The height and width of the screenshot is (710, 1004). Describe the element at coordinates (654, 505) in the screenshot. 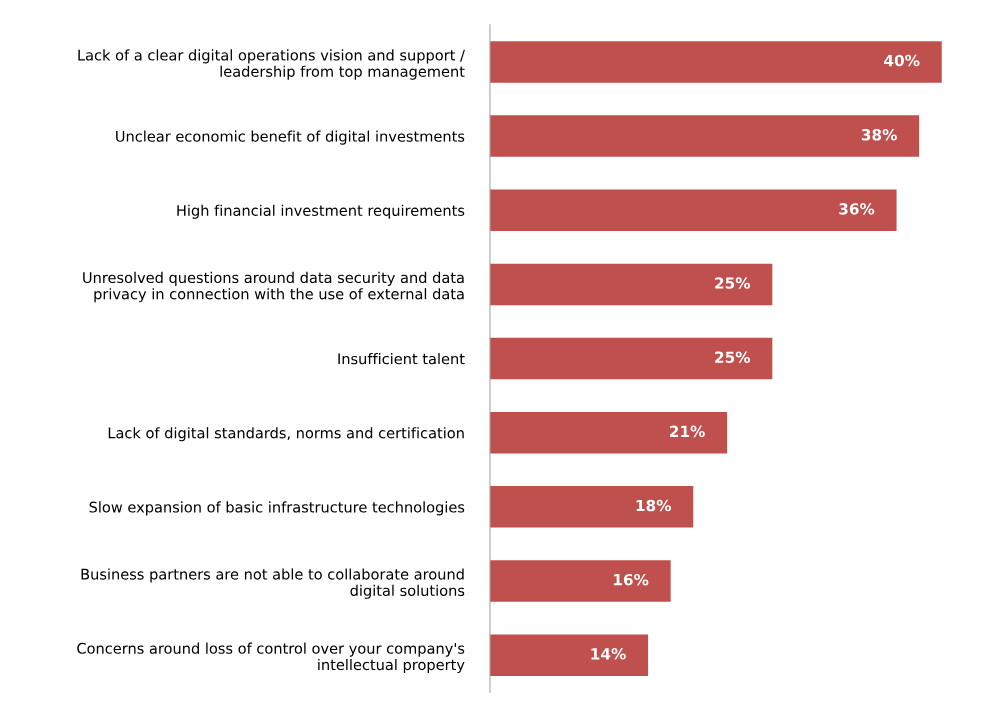

I see `data-label: 18%` at that location.